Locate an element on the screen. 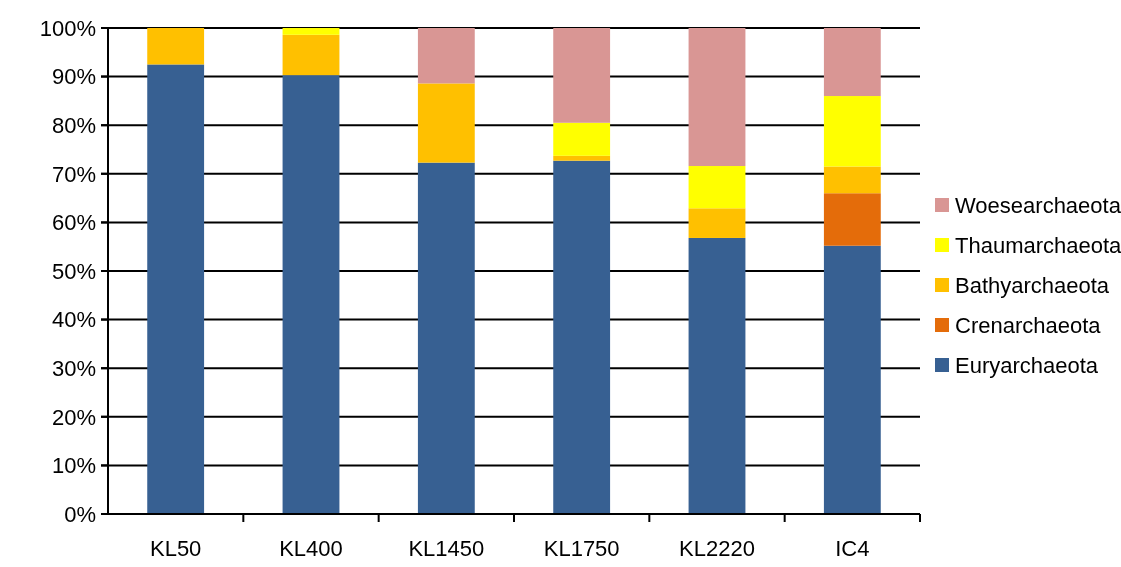  y-tick-label: 30% is located at coordinates (73, 368).